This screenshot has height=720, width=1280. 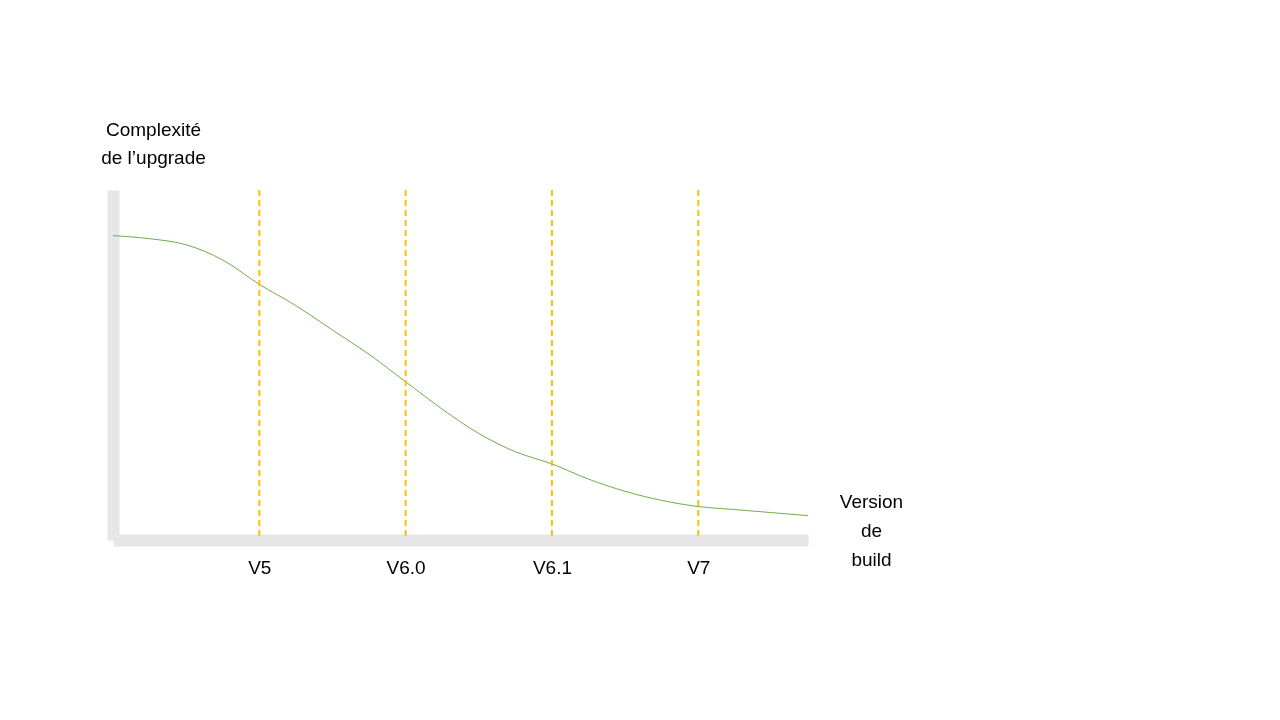 I want to click on x-tick-label: V7, so click(x=699, y=567).